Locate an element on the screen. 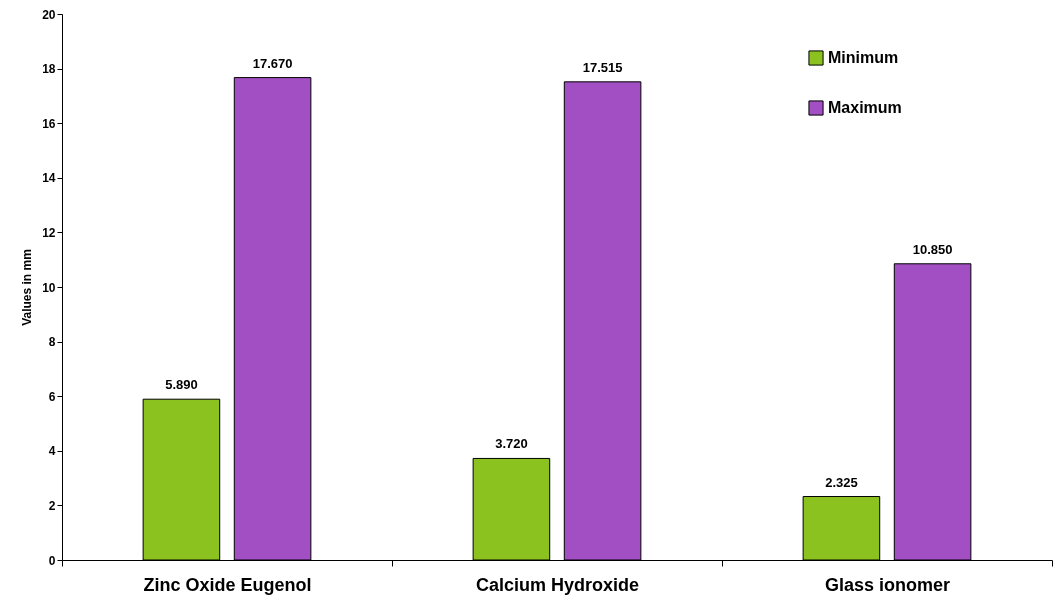  y-tick-label: 4 is located at coordinates (52, 451).